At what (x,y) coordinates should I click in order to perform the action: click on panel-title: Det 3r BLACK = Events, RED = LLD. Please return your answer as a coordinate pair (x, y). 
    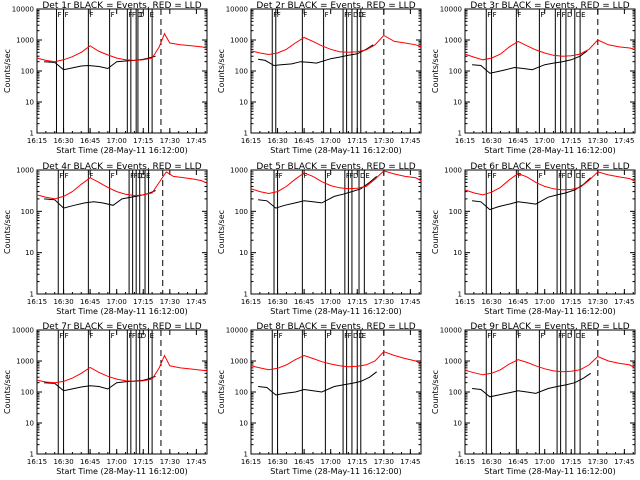
    Looking at the image, I should click on (549, 6).